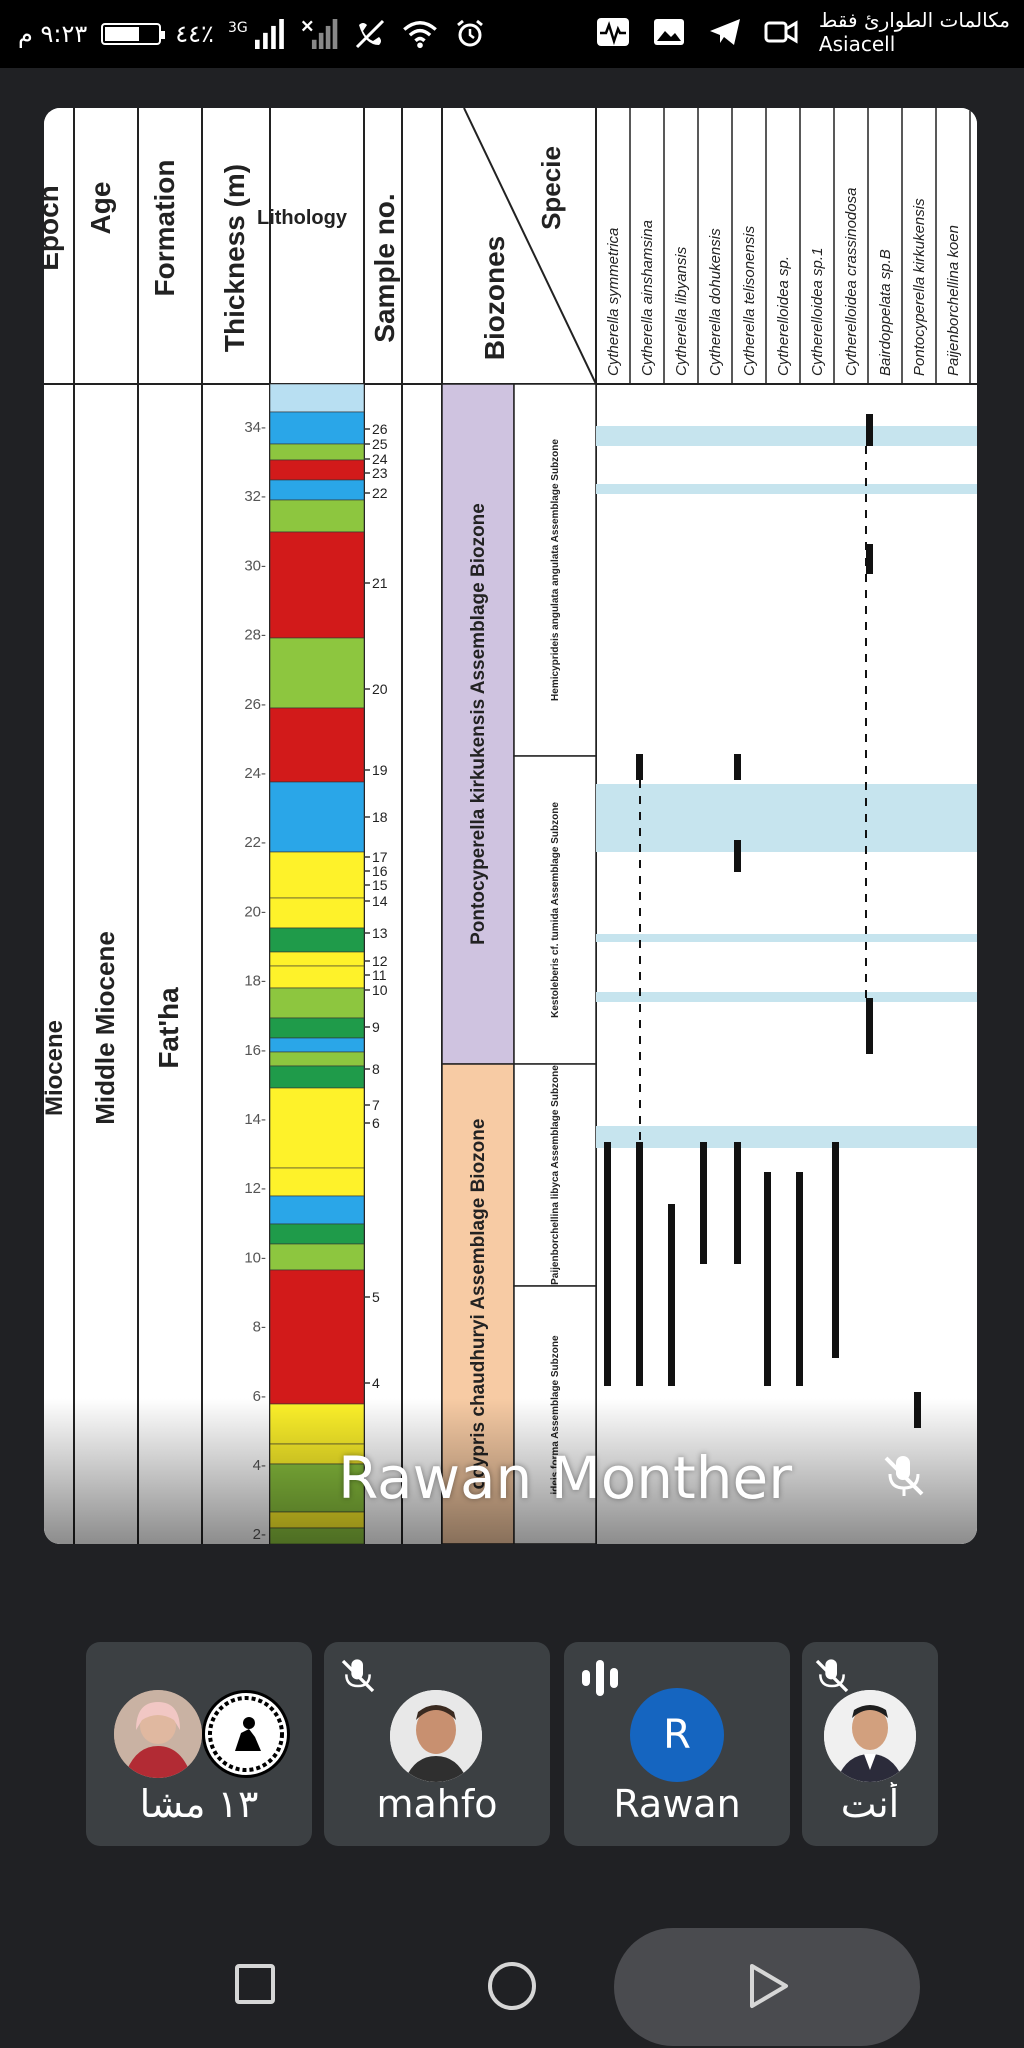  Describe the element at coordinates (158, 1734) in the screenshot. I see `participant-avatar` at that location.